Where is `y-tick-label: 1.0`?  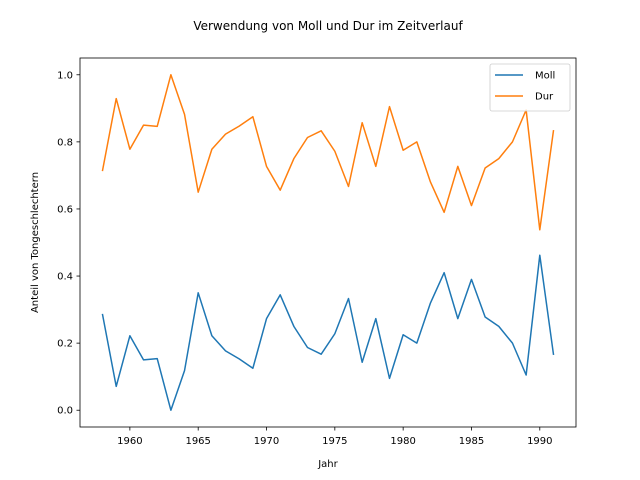 y-tick-label: 1.0 is located at coordinates (65, 75).